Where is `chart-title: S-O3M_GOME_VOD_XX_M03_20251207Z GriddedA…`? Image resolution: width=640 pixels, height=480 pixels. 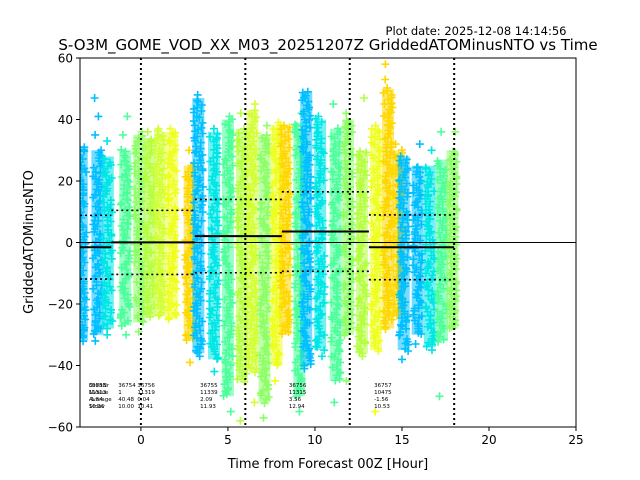 chart-title: S-O3M_GOME_VOD_XX_M03_20251207Z GriddedA… is located at coordinates (327, 45).